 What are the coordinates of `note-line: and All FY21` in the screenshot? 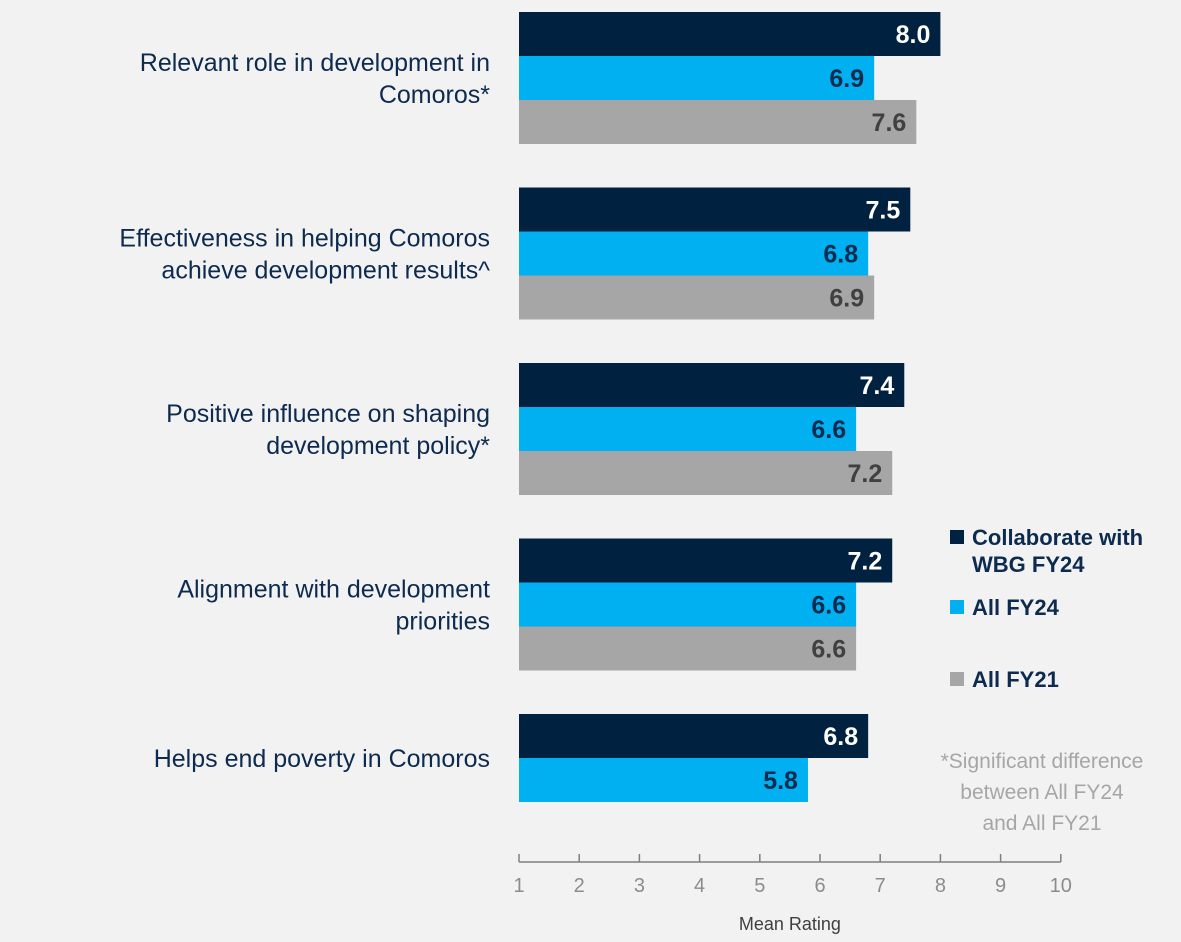 It's located at (1041, 823).